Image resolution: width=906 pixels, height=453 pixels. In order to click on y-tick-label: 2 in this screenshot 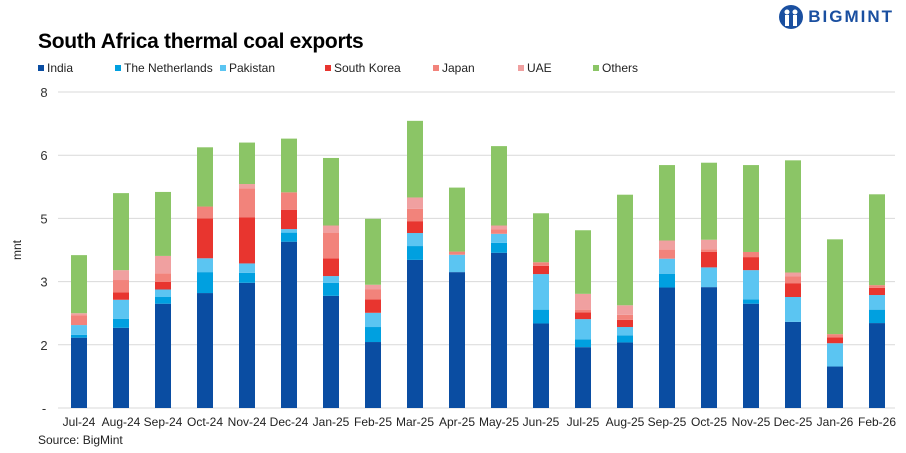, I will do `click(43, 345)`.